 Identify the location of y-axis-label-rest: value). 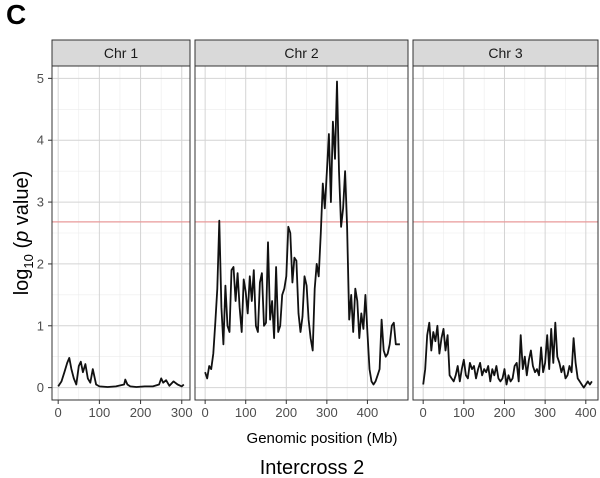
(22, 201).